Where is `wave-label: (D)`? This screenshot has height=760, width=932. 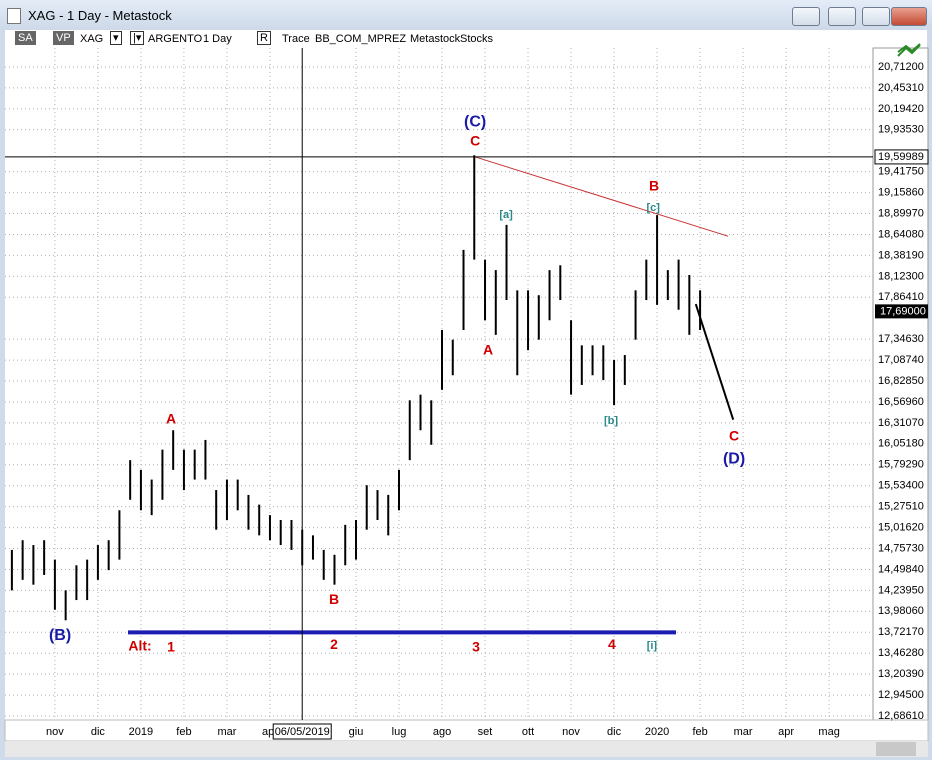
wave-label: (D) is located at coordinates (734, 459).